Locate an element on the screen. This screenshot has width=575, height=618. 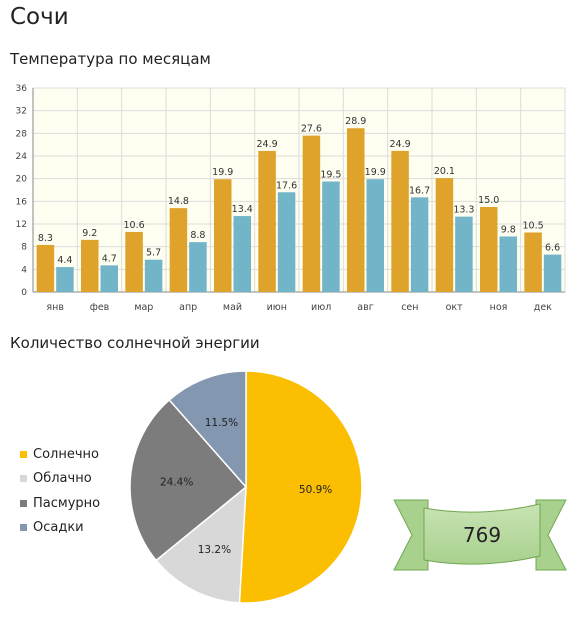
pie-value-label: 24.4% is located at coordinates (176, 482).